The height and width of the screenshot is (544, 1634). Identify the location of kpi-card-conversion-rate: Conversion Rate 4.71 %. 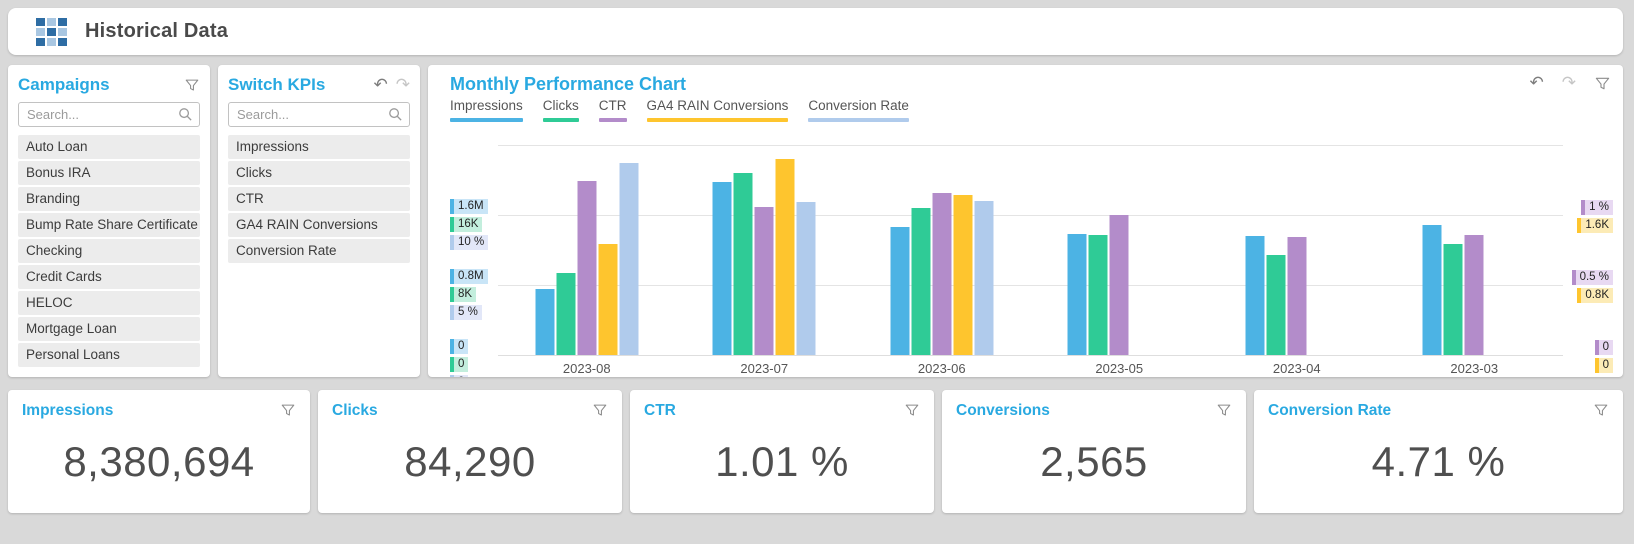
(1438, 451).